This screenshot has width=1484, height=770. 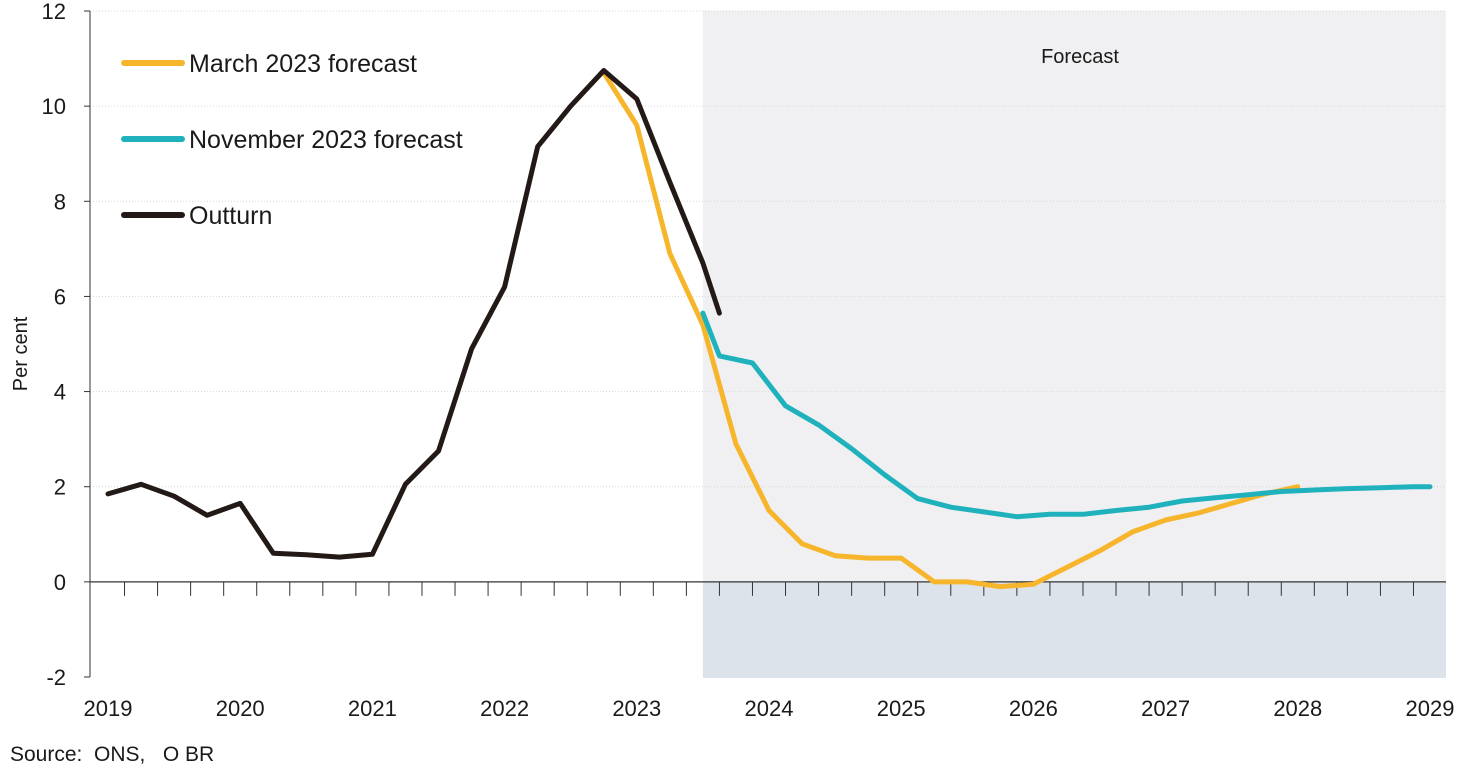 What do you see at coordinates (1074, 629) in the screenshot?
I see `forecast-shade-negative` at bounding box center [1074, 629].